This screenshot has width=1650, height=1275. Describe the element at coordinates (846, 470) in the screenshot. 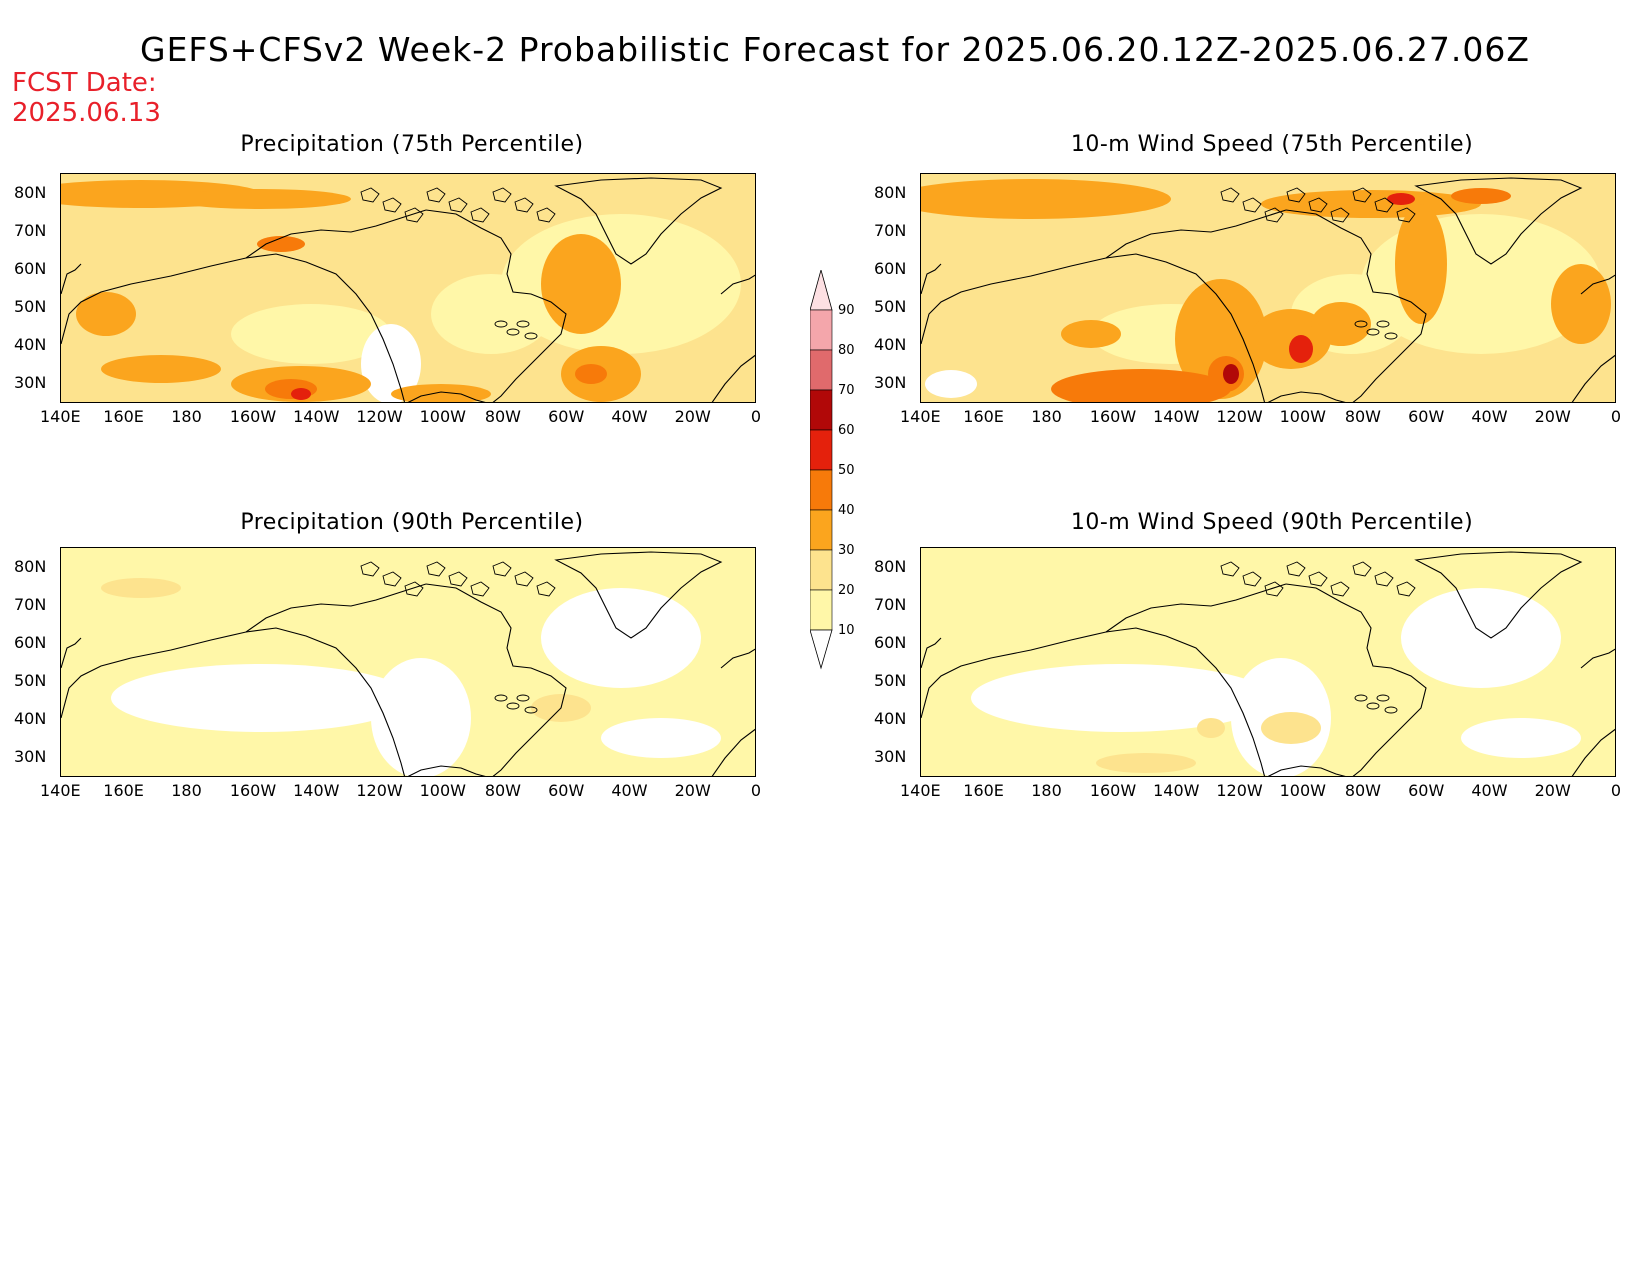

I see `colorbar-label: 50` at that location.